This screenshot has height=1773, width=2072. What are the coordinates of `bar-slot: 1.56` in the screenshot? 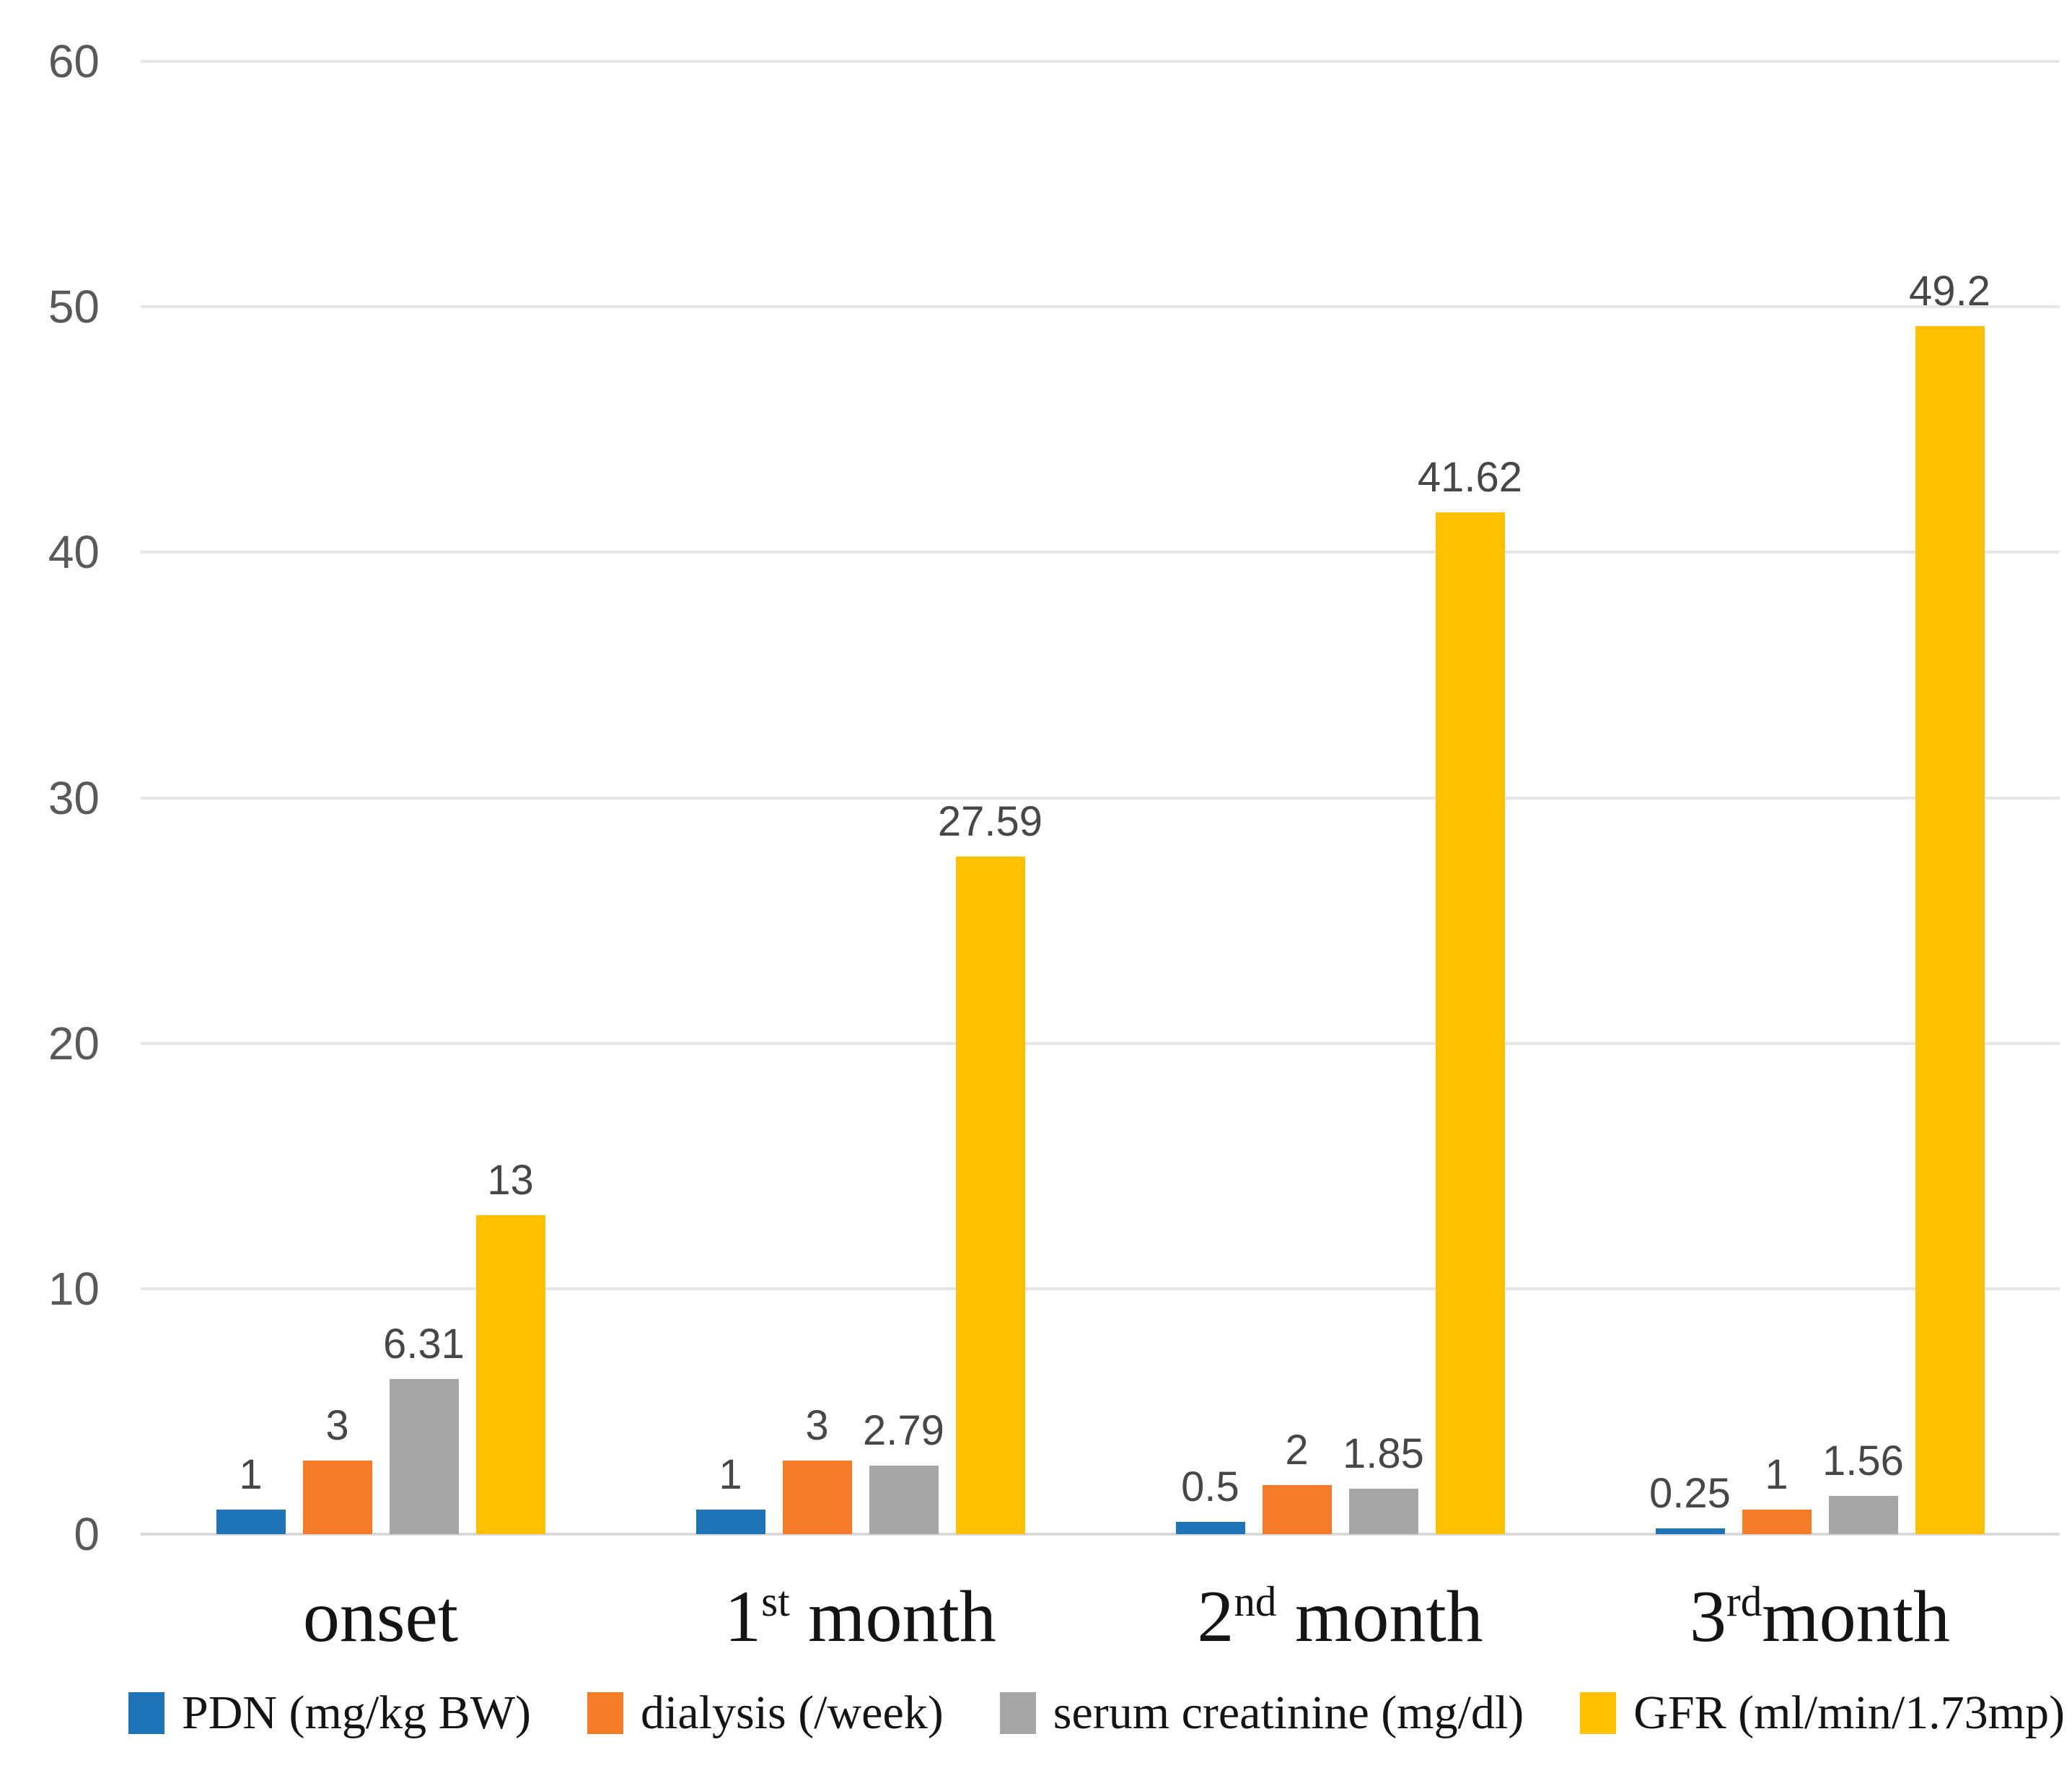 It's located at (1863, 797).